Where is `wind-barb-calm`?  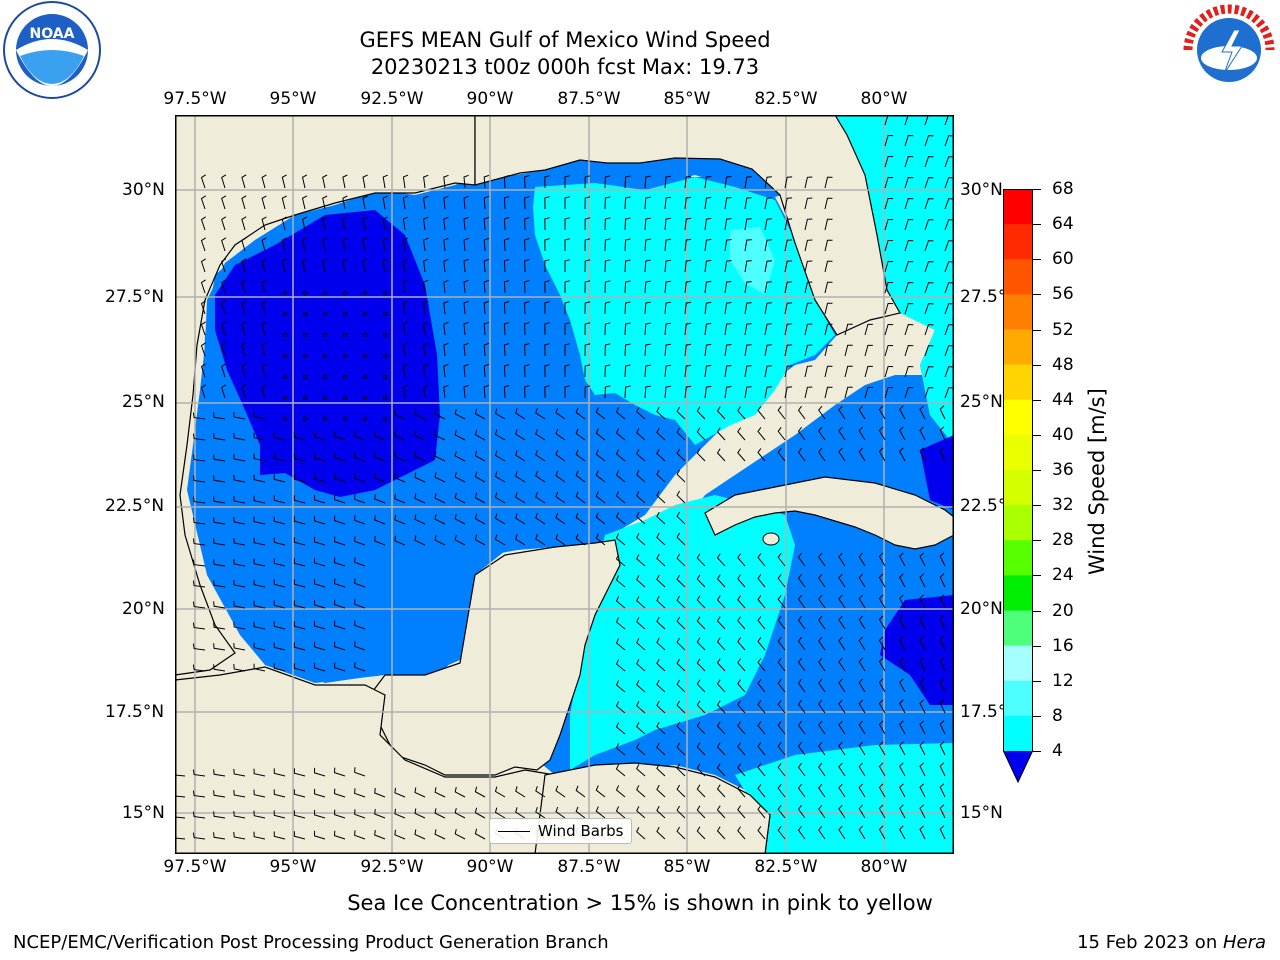 wind-barb-calm is located at coordinates (325, 377).